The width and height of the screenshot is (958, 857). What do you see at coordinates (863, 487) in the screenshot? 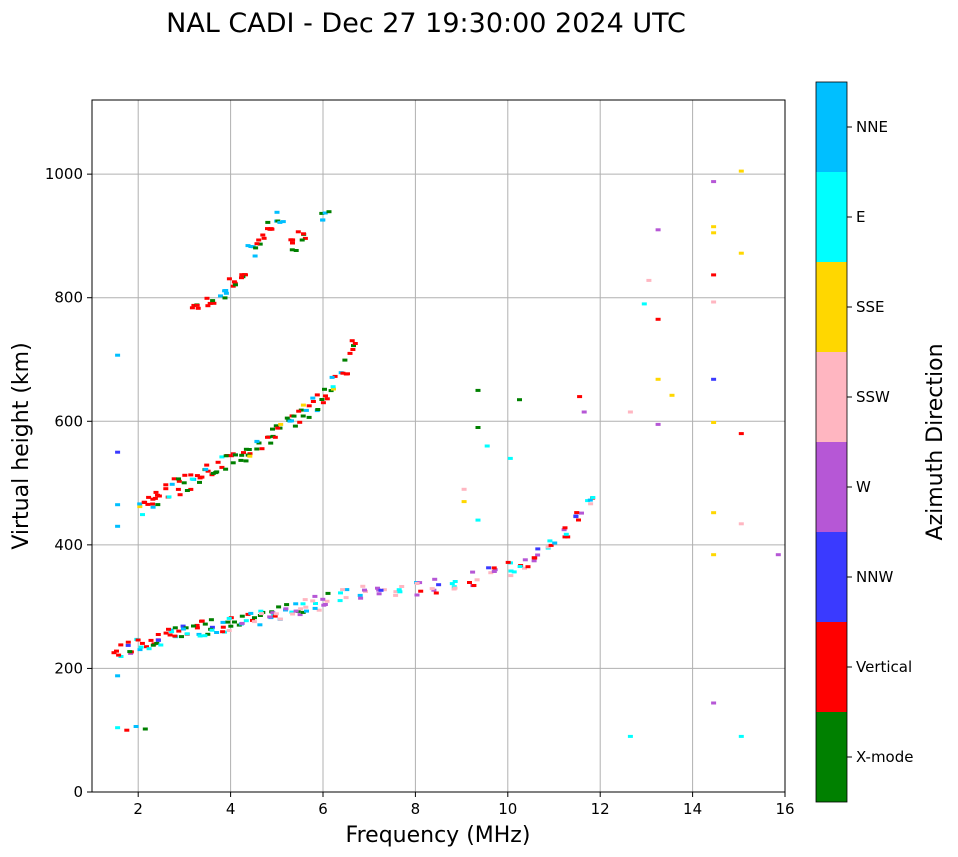
I see `colorbar-label-item: W` at bounding box center [863, 487].